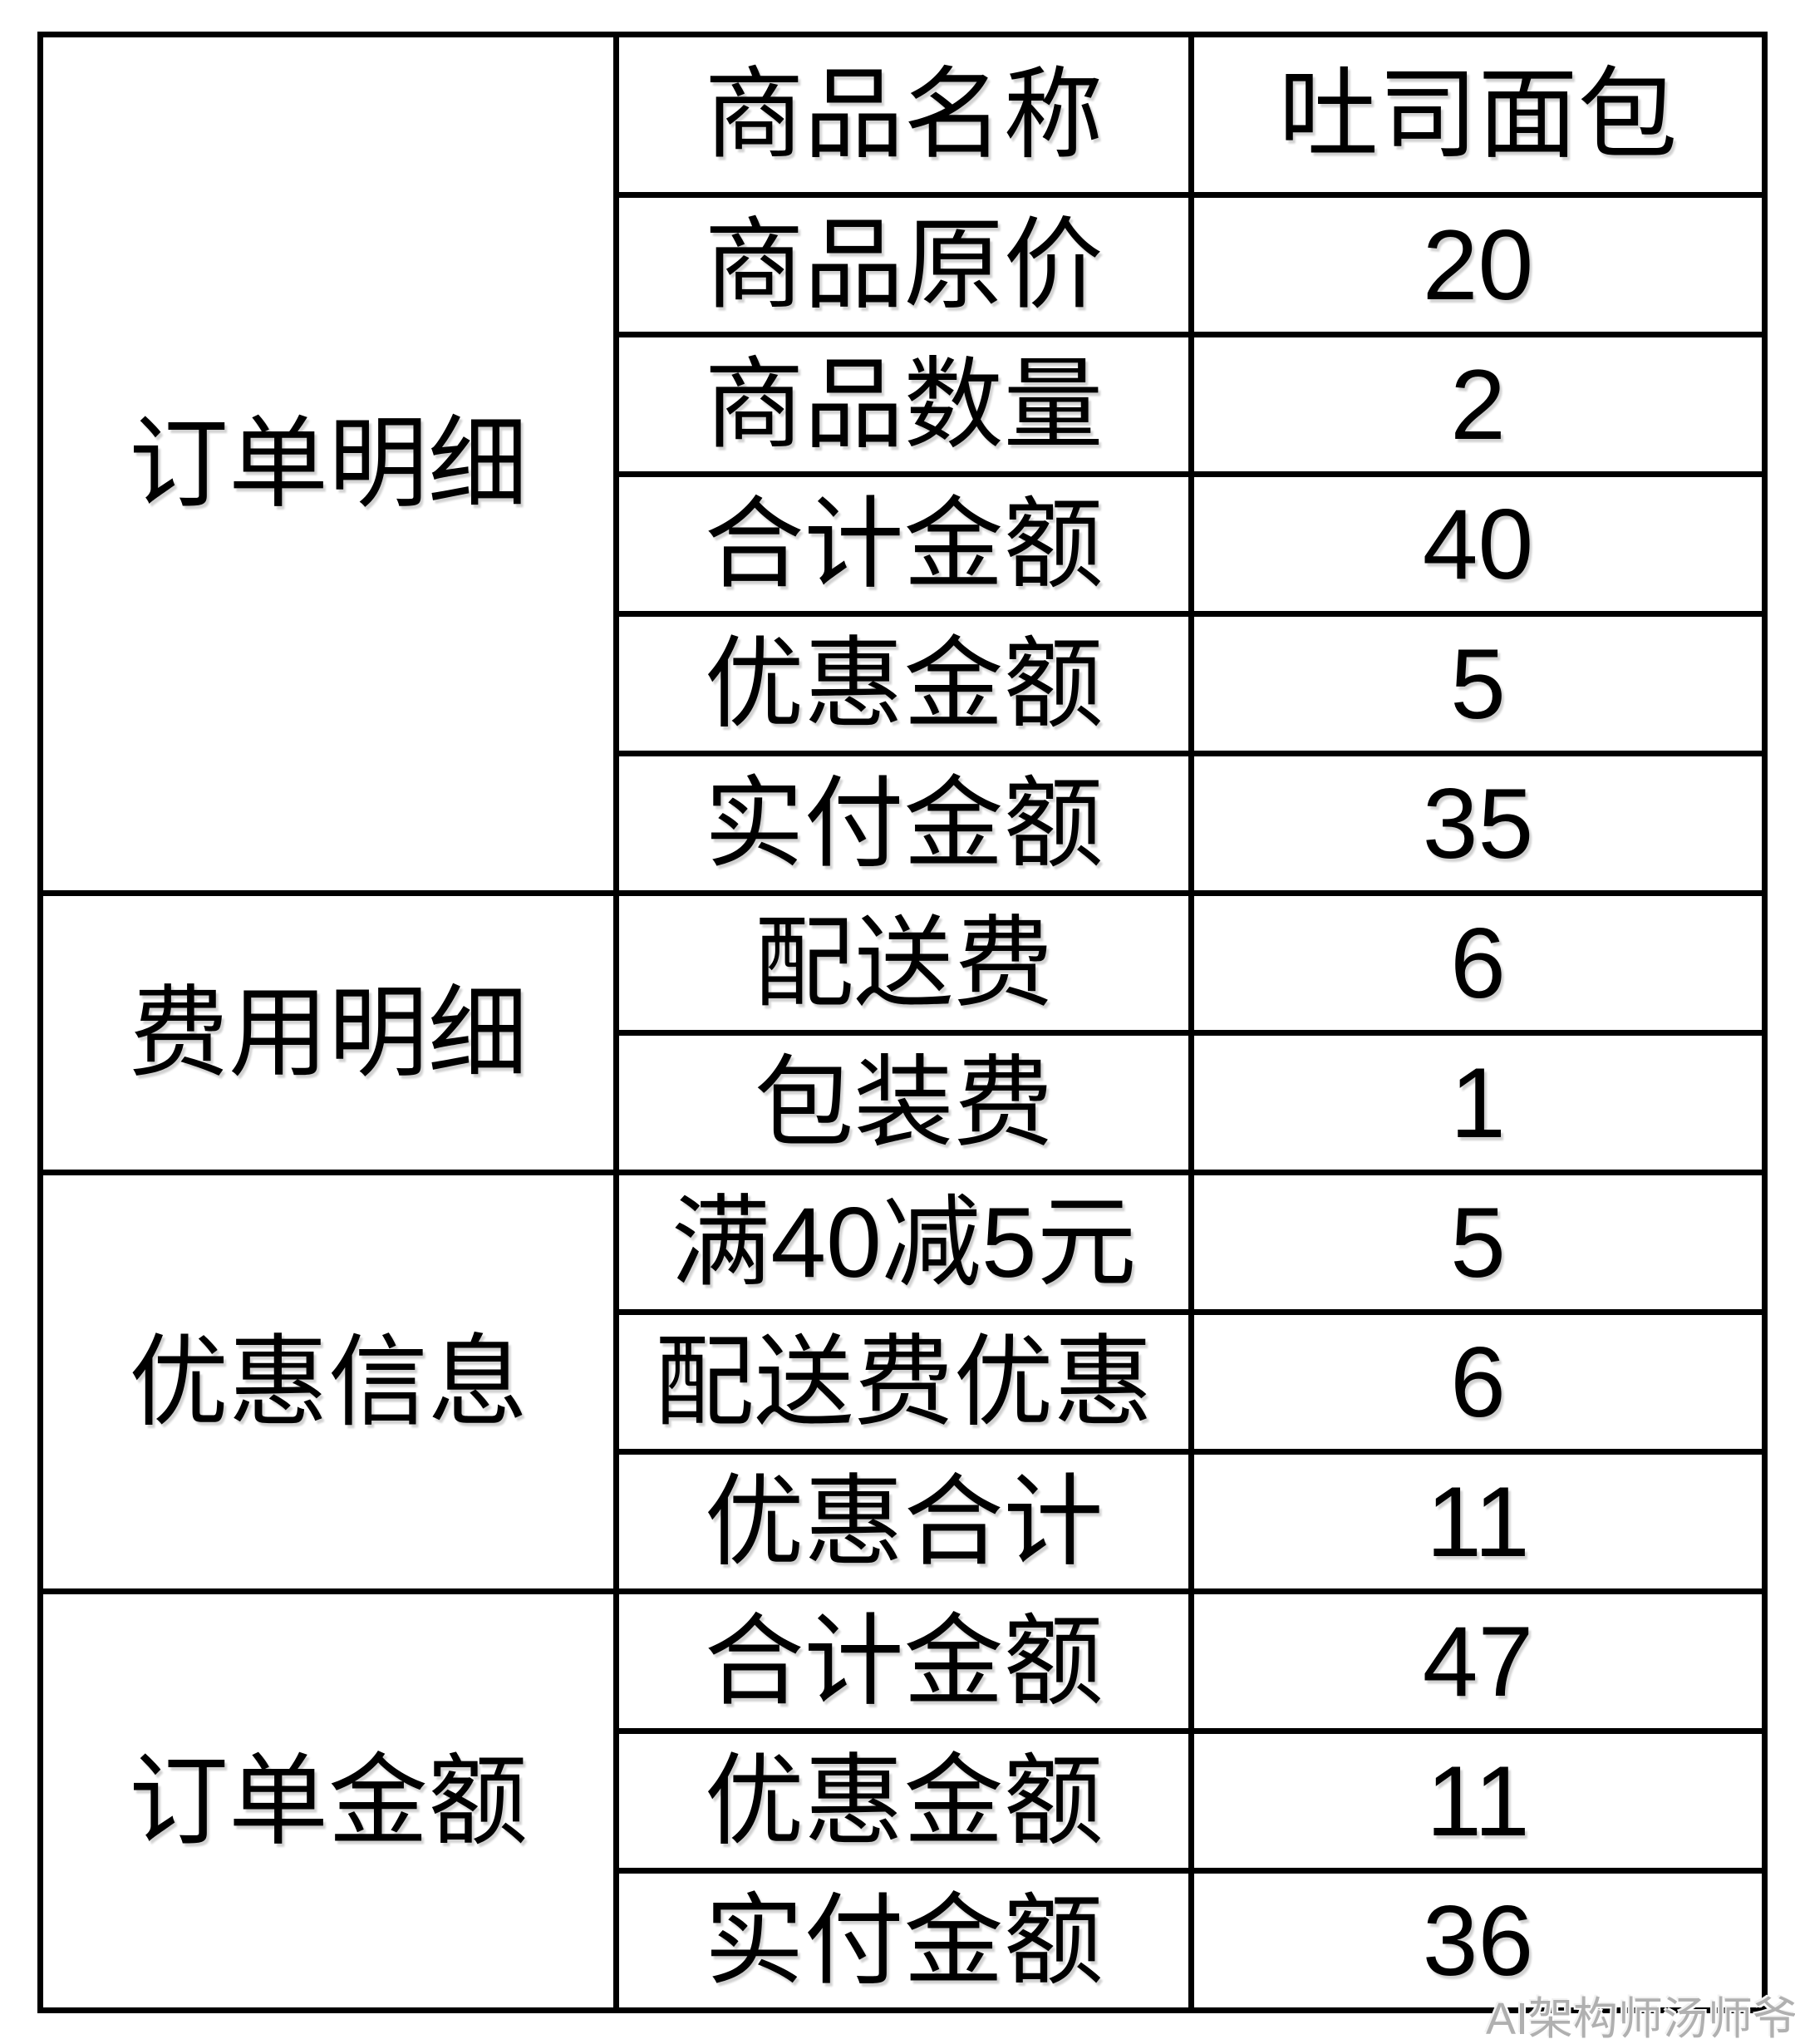 This screenshot has width=1795, height=2044. Describe the element at coordinates (1478, 404) in the screenshot. I see `row-value-cell: 2` at that location.